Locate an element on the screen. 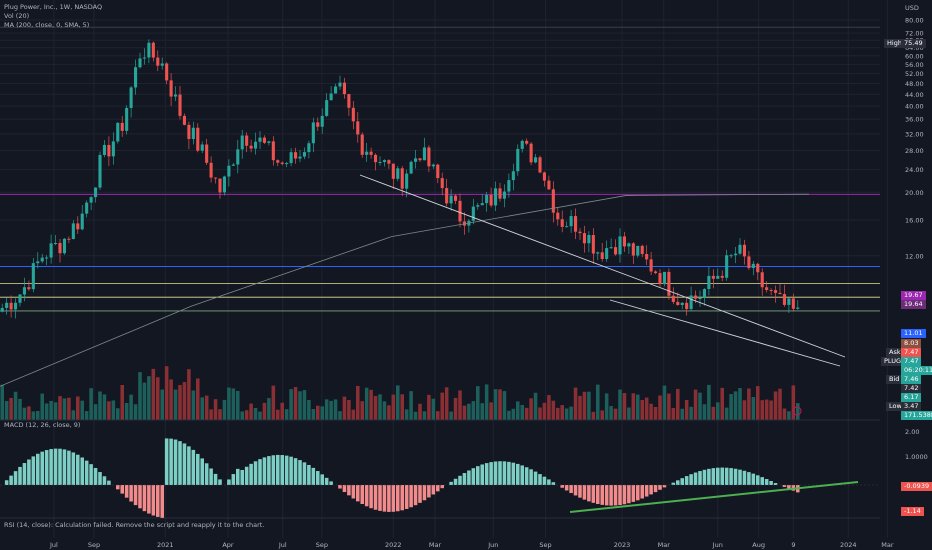 The height and width of the screenshot is (550, 932). level-6-17-label: 6.17 is located at coordinates (911, 397).